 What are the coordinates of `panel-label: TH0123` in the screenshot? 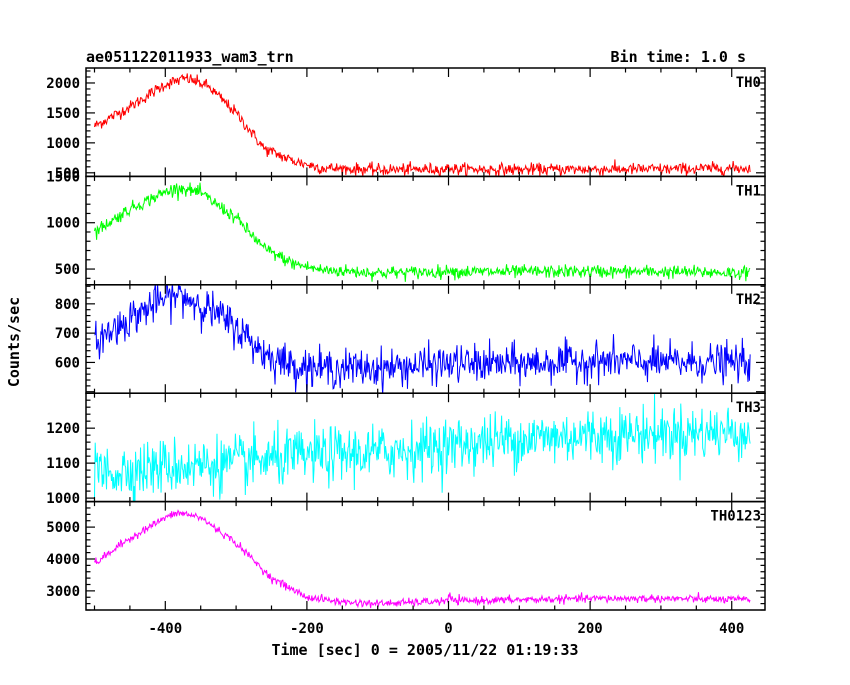 It's located at (735, 517).